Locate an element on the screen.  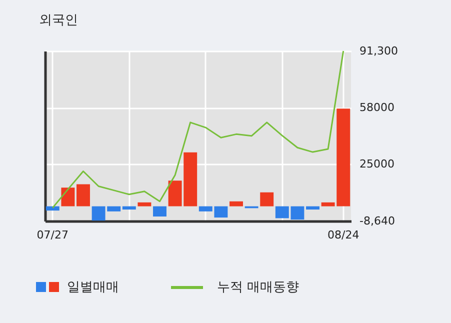
y-tick-label: 25000 is located at coordinates (377, 163).